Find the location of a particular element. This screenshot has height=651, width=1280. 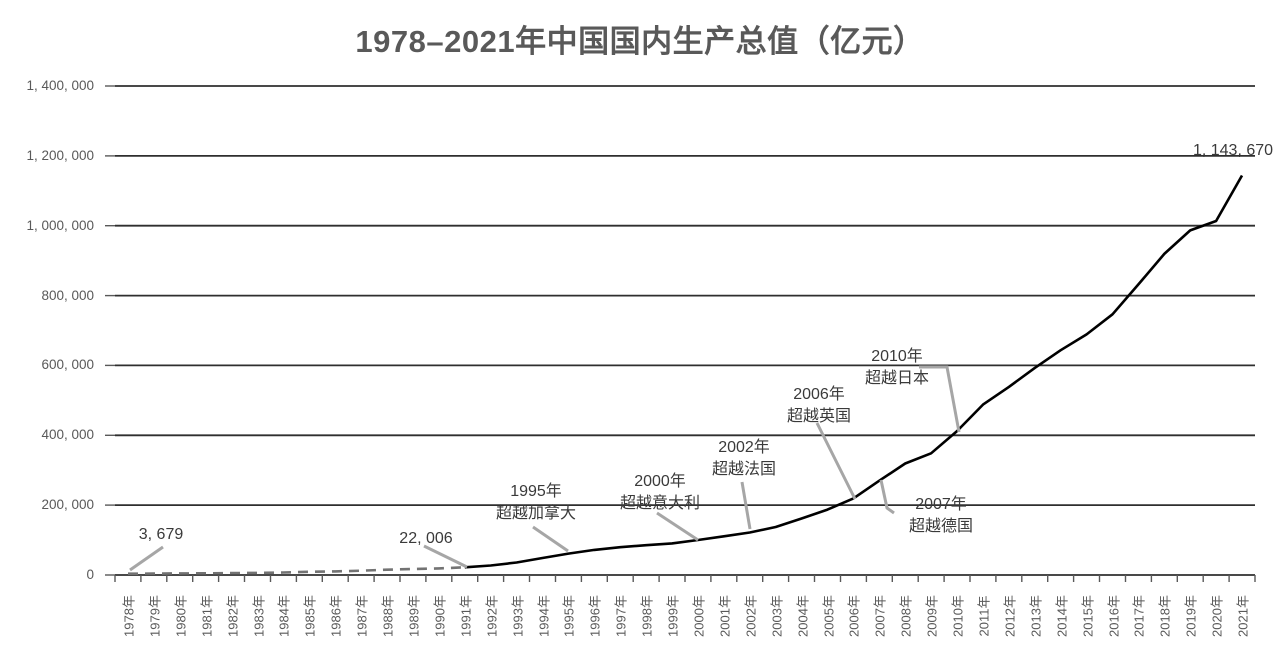

x-axis-label: 2000年 is located at coordinates (699, 616).